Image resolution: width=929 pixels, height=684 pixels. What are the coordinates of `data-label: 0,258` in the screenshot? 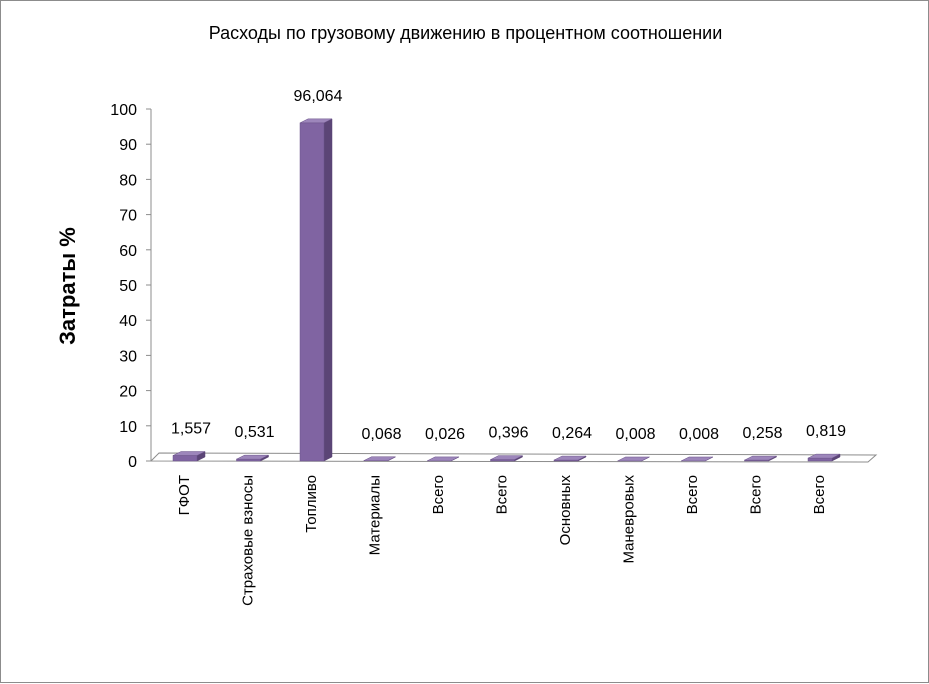 It's located at (762, 433).